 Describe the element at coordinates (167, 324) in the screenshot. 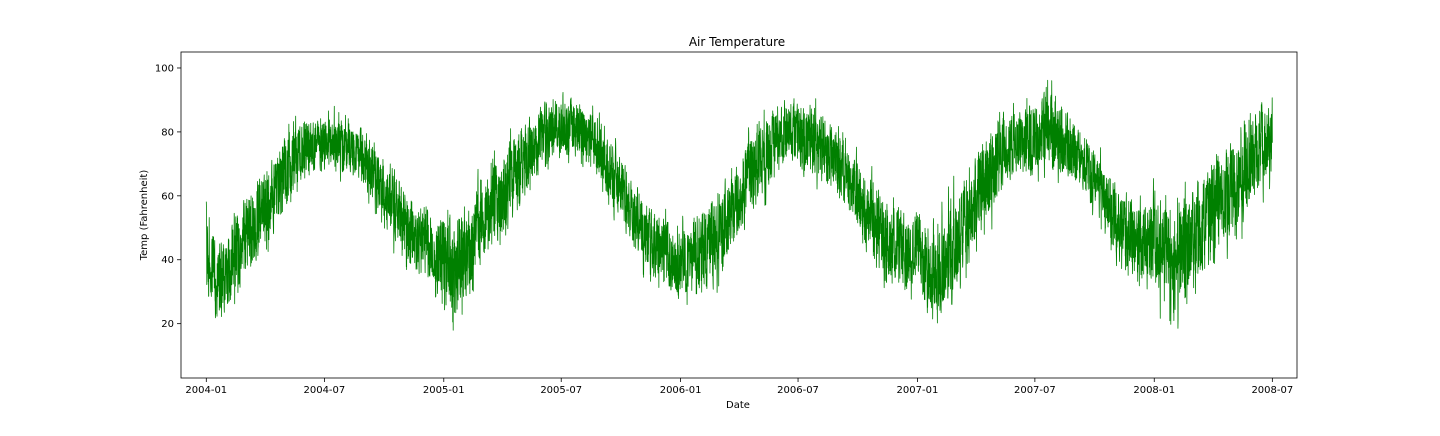

I see `y-tick-label: 20` at that location.